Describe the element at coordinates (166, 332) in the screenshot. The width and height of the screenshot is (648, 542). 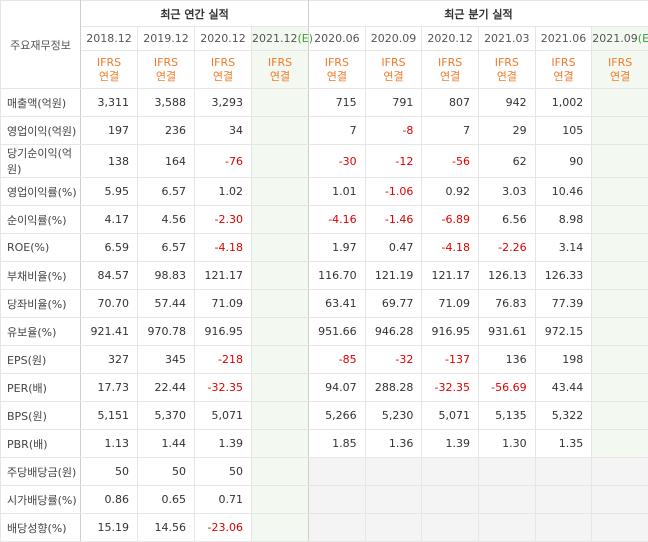
I see `cell-value: 970.78` at that location.